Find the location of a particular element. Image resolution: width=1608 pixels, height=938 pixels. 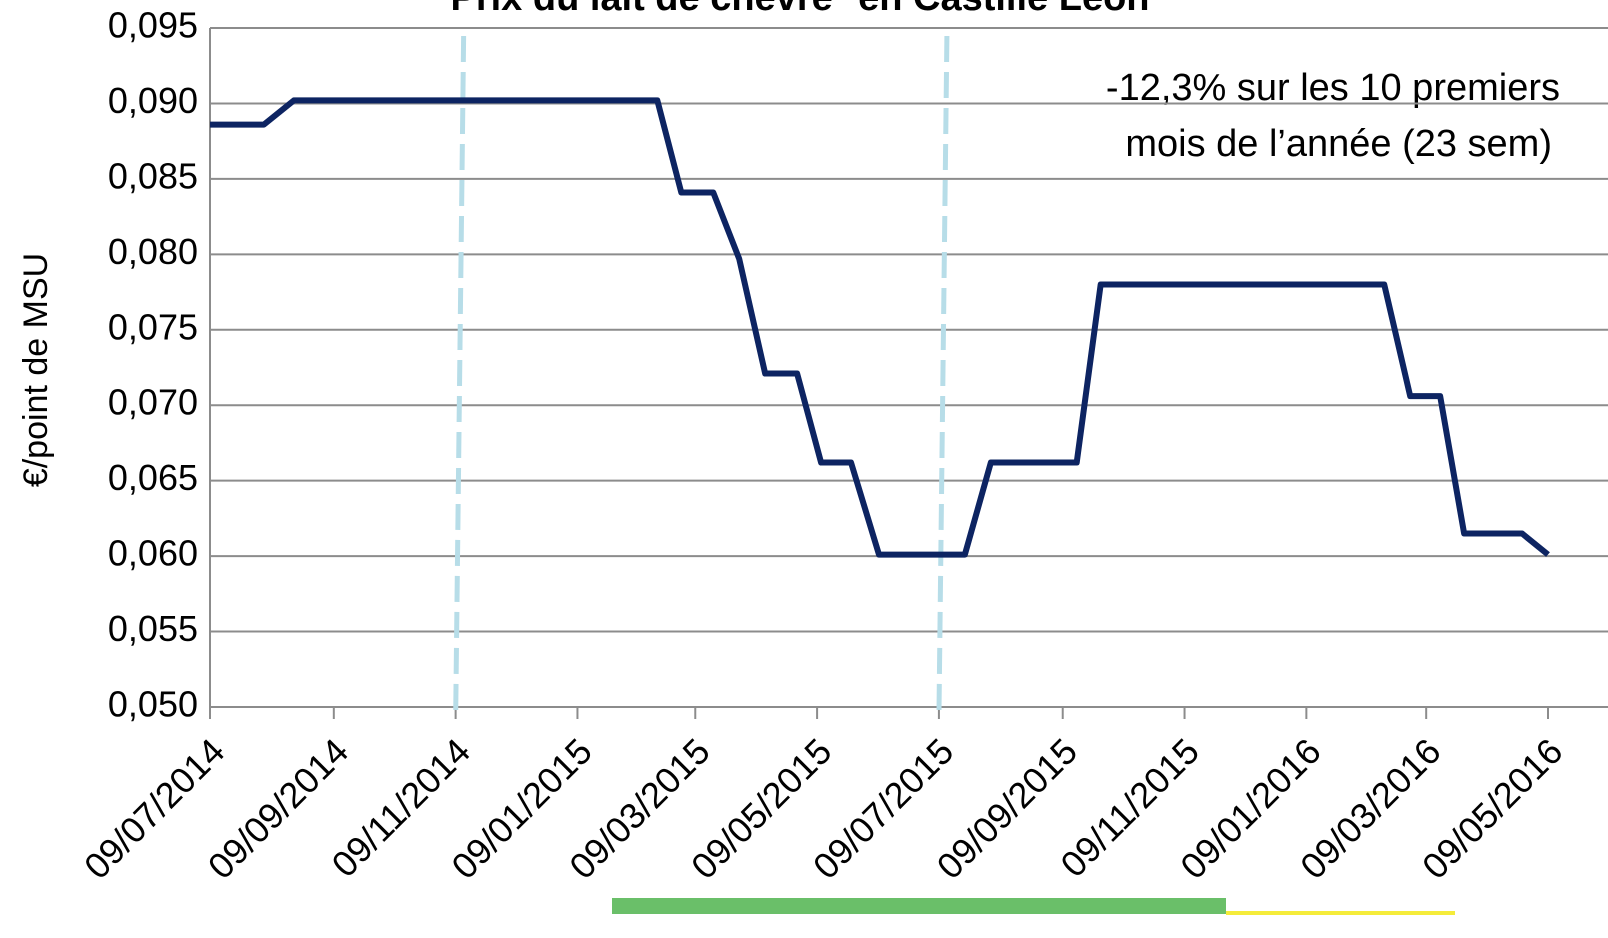

y-tick-label: 0,095 is located at coordinates (153, 25).